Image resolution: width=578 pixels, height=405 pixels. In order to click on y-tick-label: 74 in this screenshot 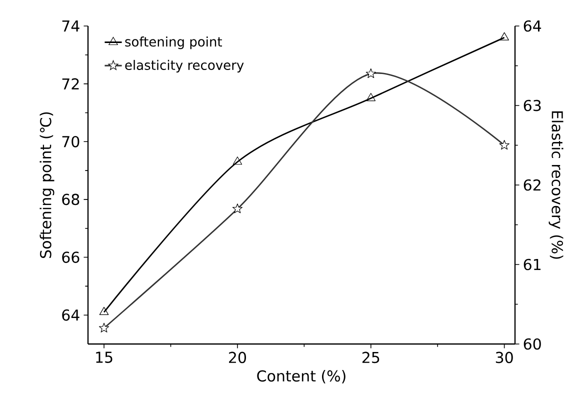, I will do `click(71, 26)`.